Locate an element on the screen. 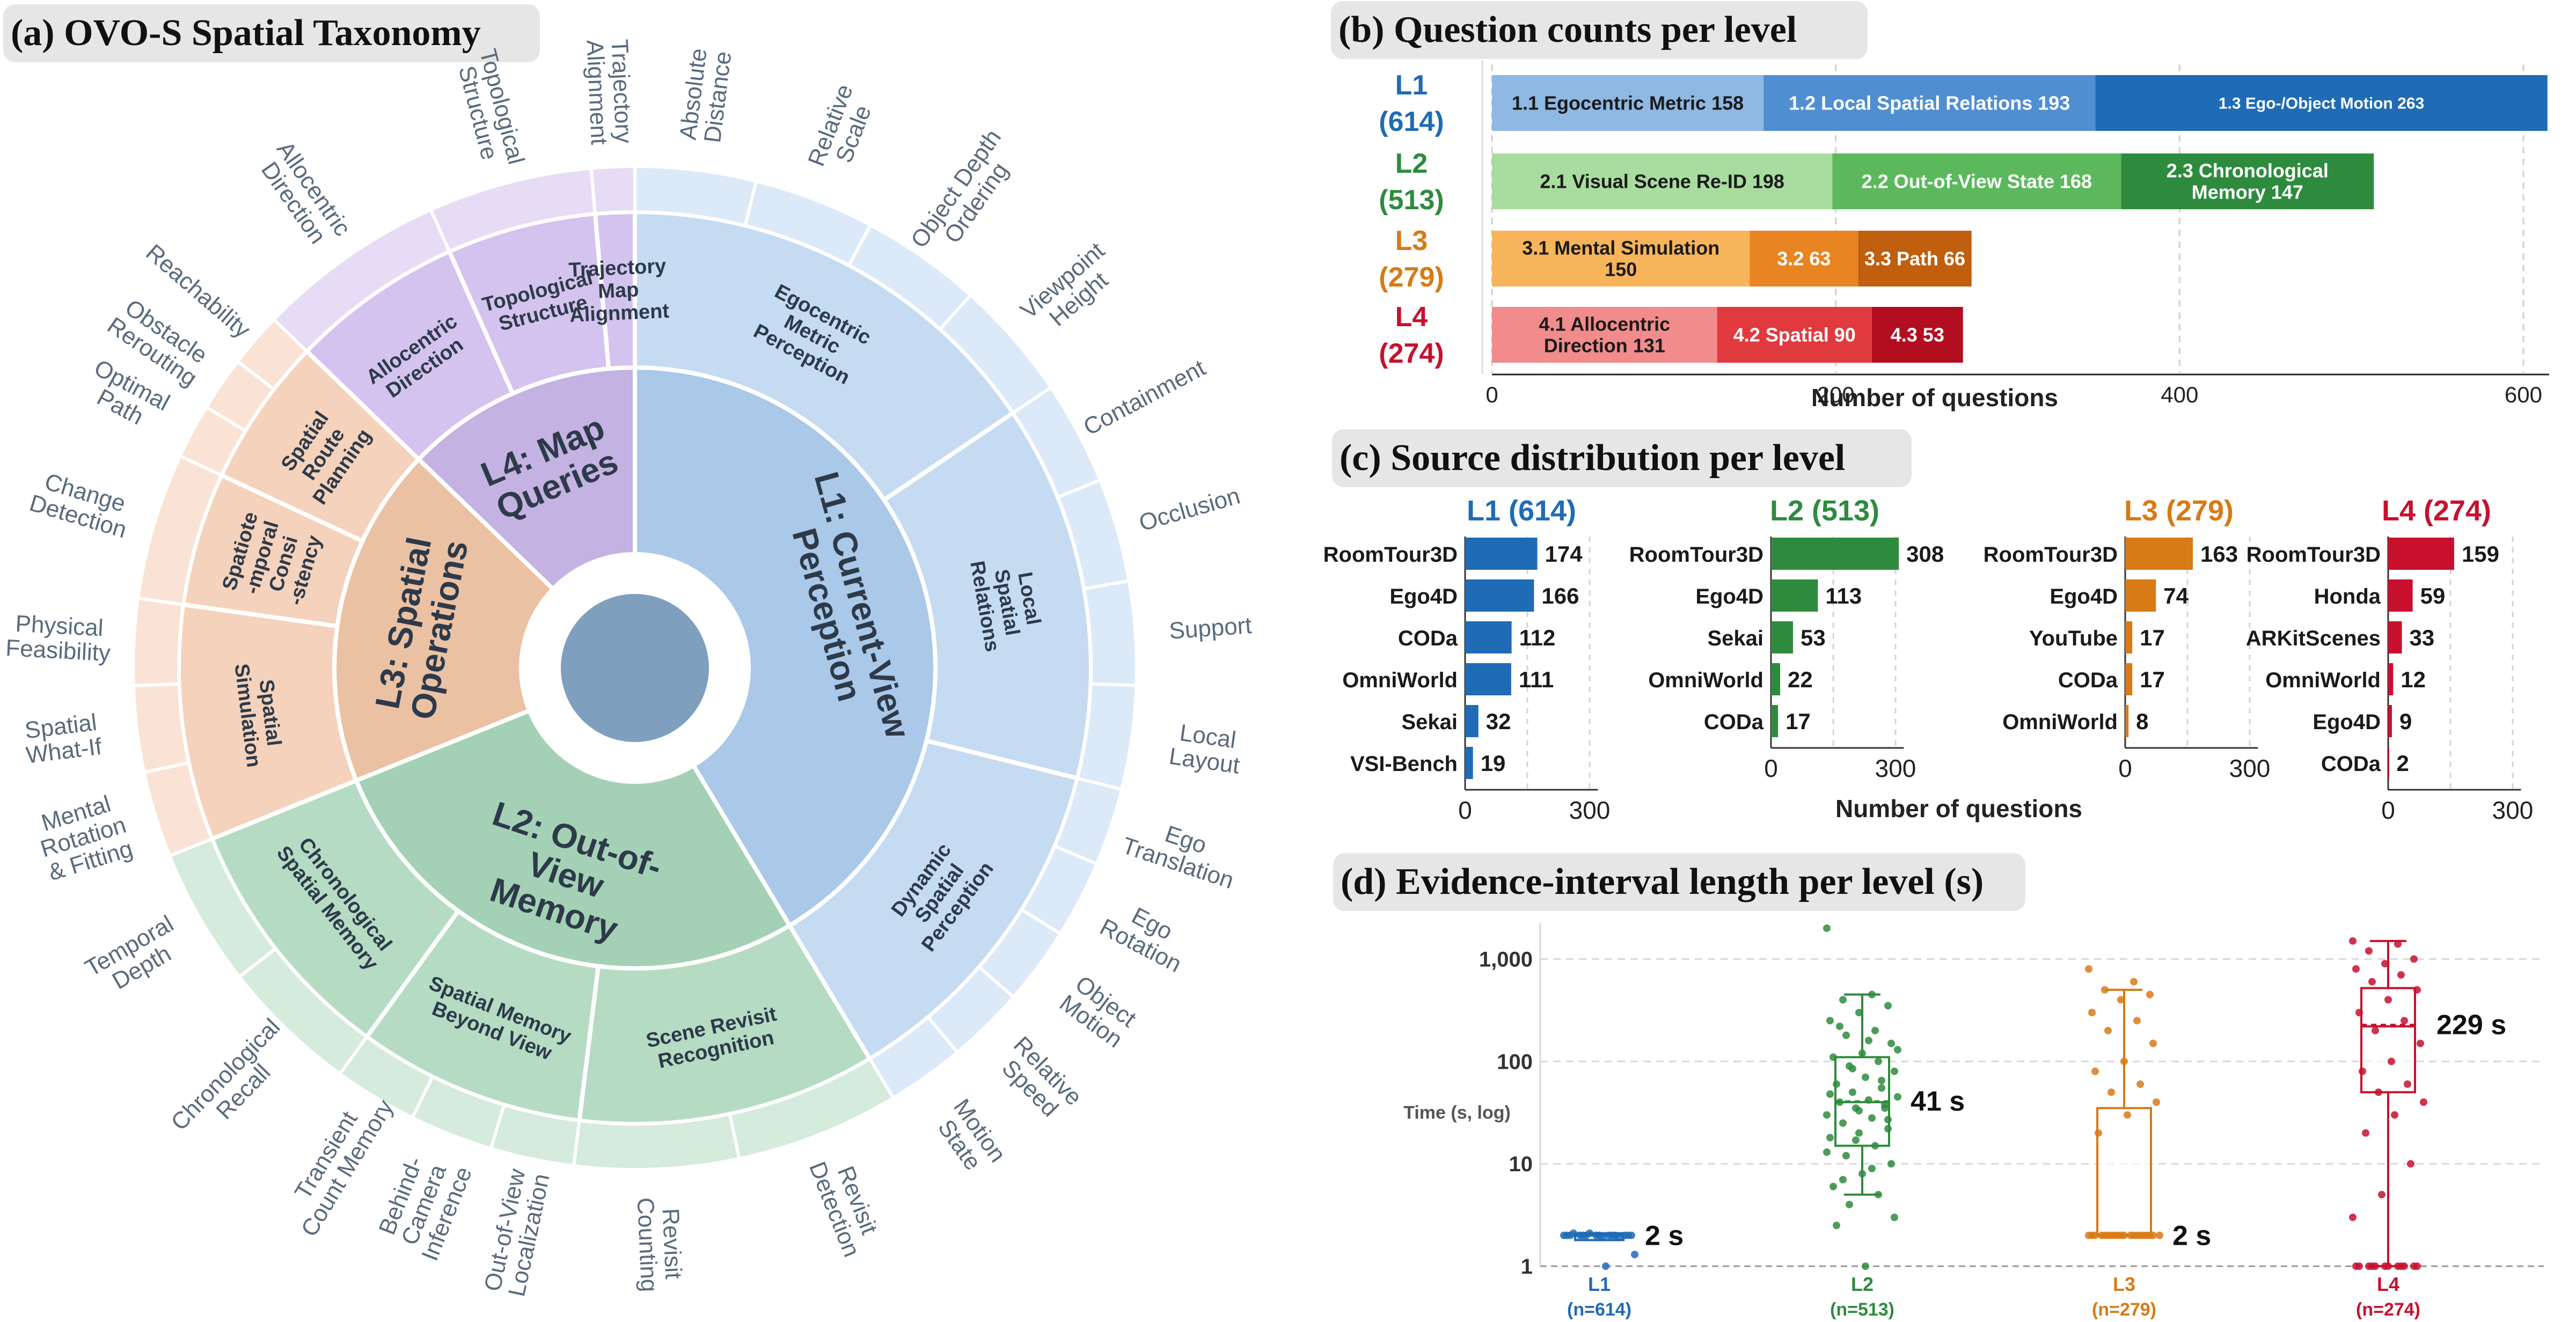  sunburst-leaf-label-absolute-distance: AbsoluteDistance is located at coordinates (705, 95).